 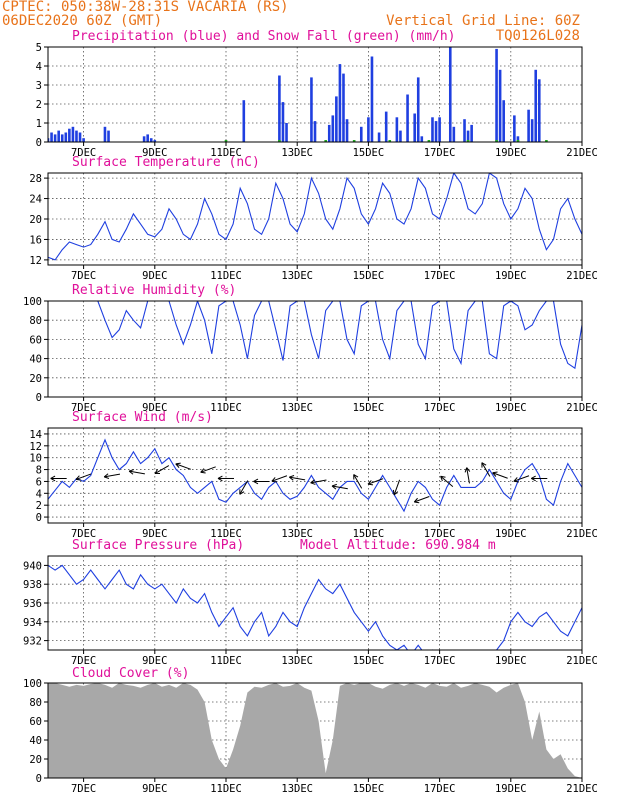 I want to click on temperature-xtick-label: 19DEC, so click(x=511, y=276).